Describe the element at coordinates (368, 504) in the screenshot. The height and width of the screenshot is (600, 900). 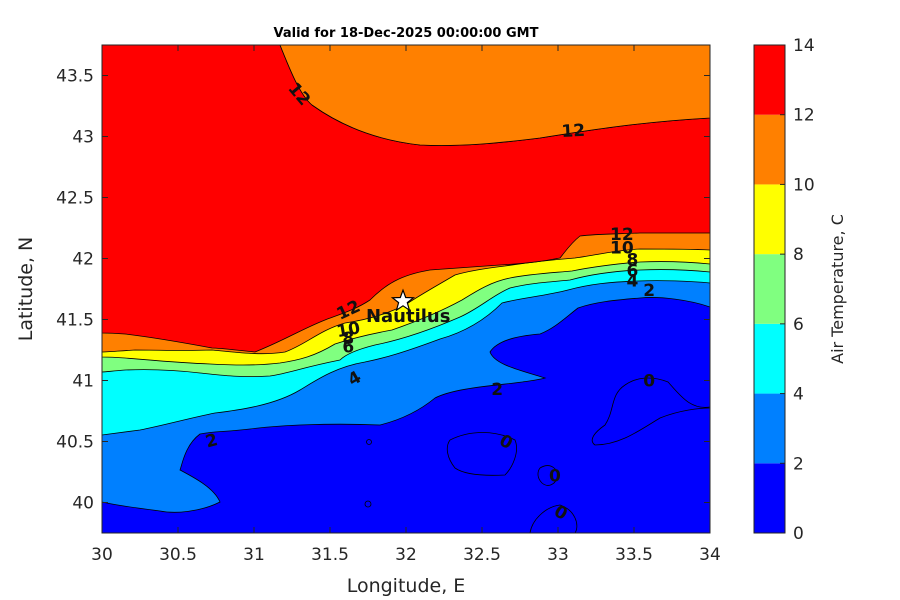
I see `zero-contour-dot2` at that location.